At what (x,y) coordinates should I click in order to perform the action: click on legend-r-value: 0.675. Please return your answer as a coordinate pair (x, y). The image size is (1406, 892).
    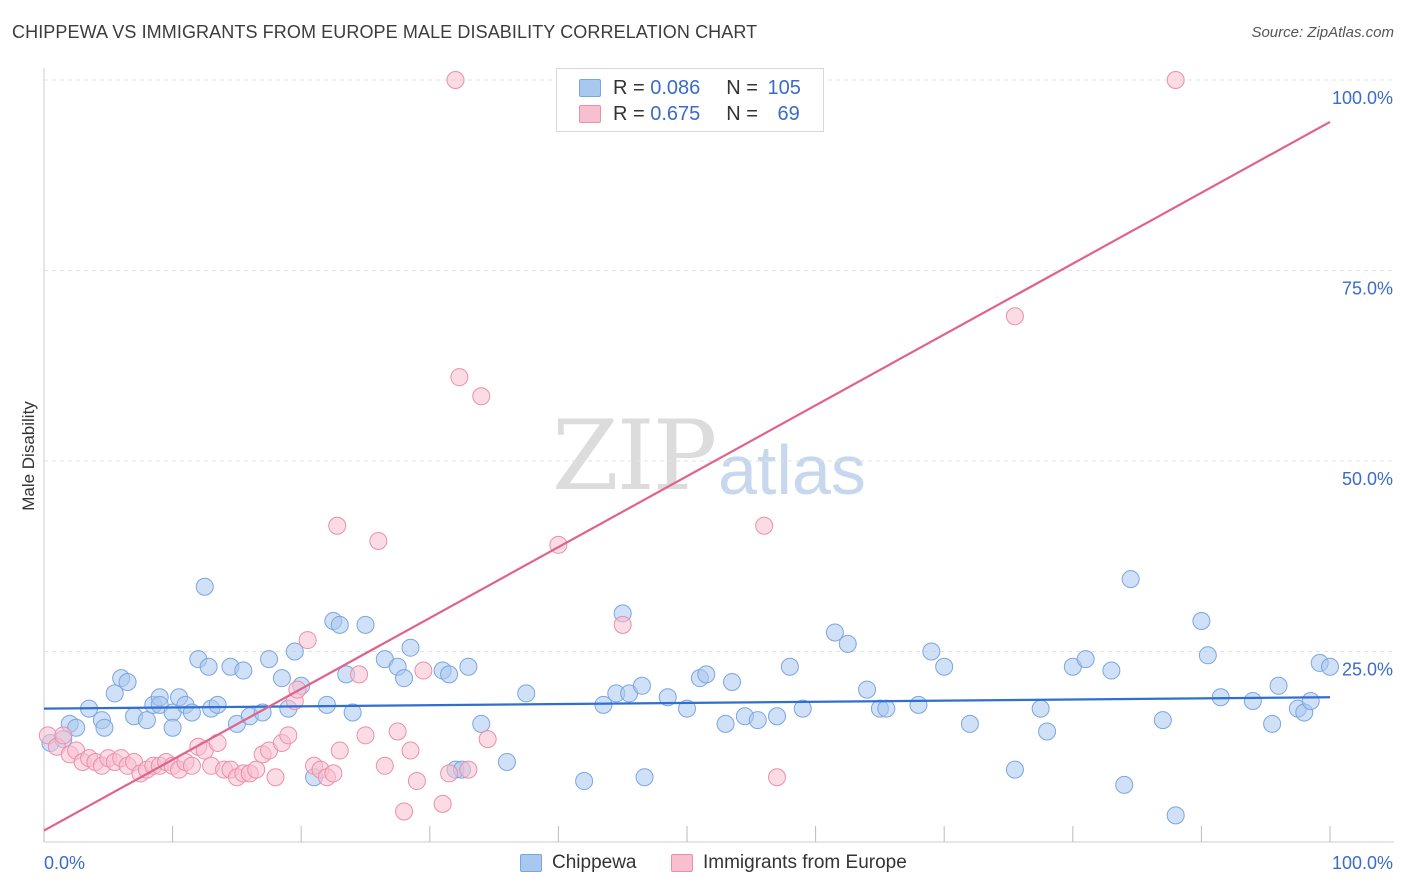
    Looking at the image, I should click on (675, 113).